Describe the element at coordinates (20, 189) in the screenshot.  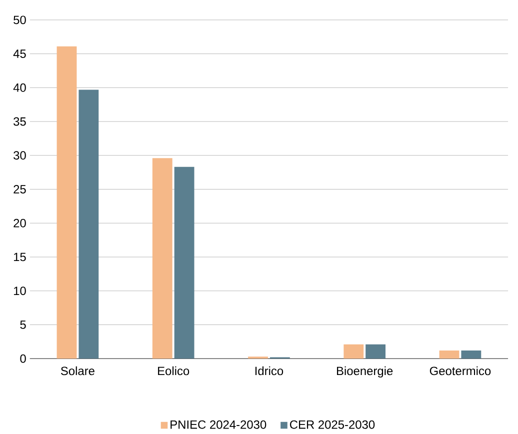
I see `y-tick-label: 25` at that location.